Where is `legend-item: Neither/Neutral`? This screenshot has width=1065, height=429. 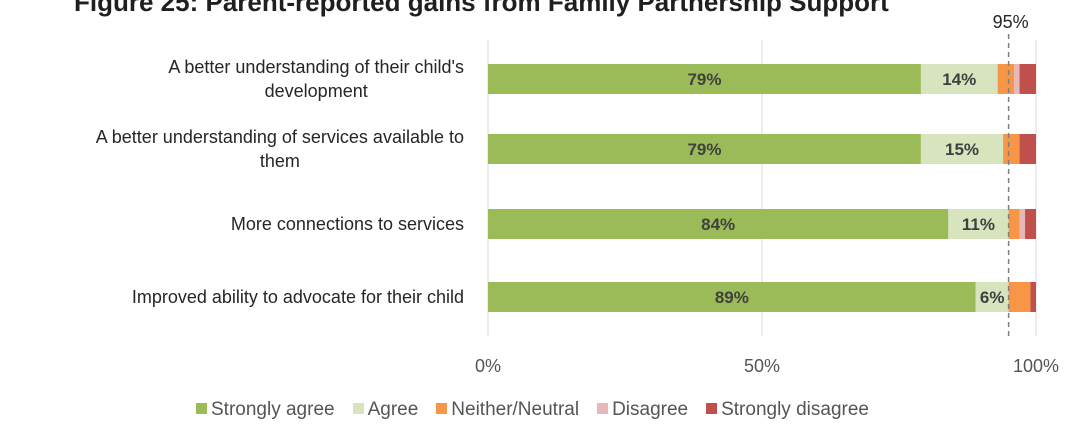
legend-item: Neither/Neutral is located at coordinates (507, 410).